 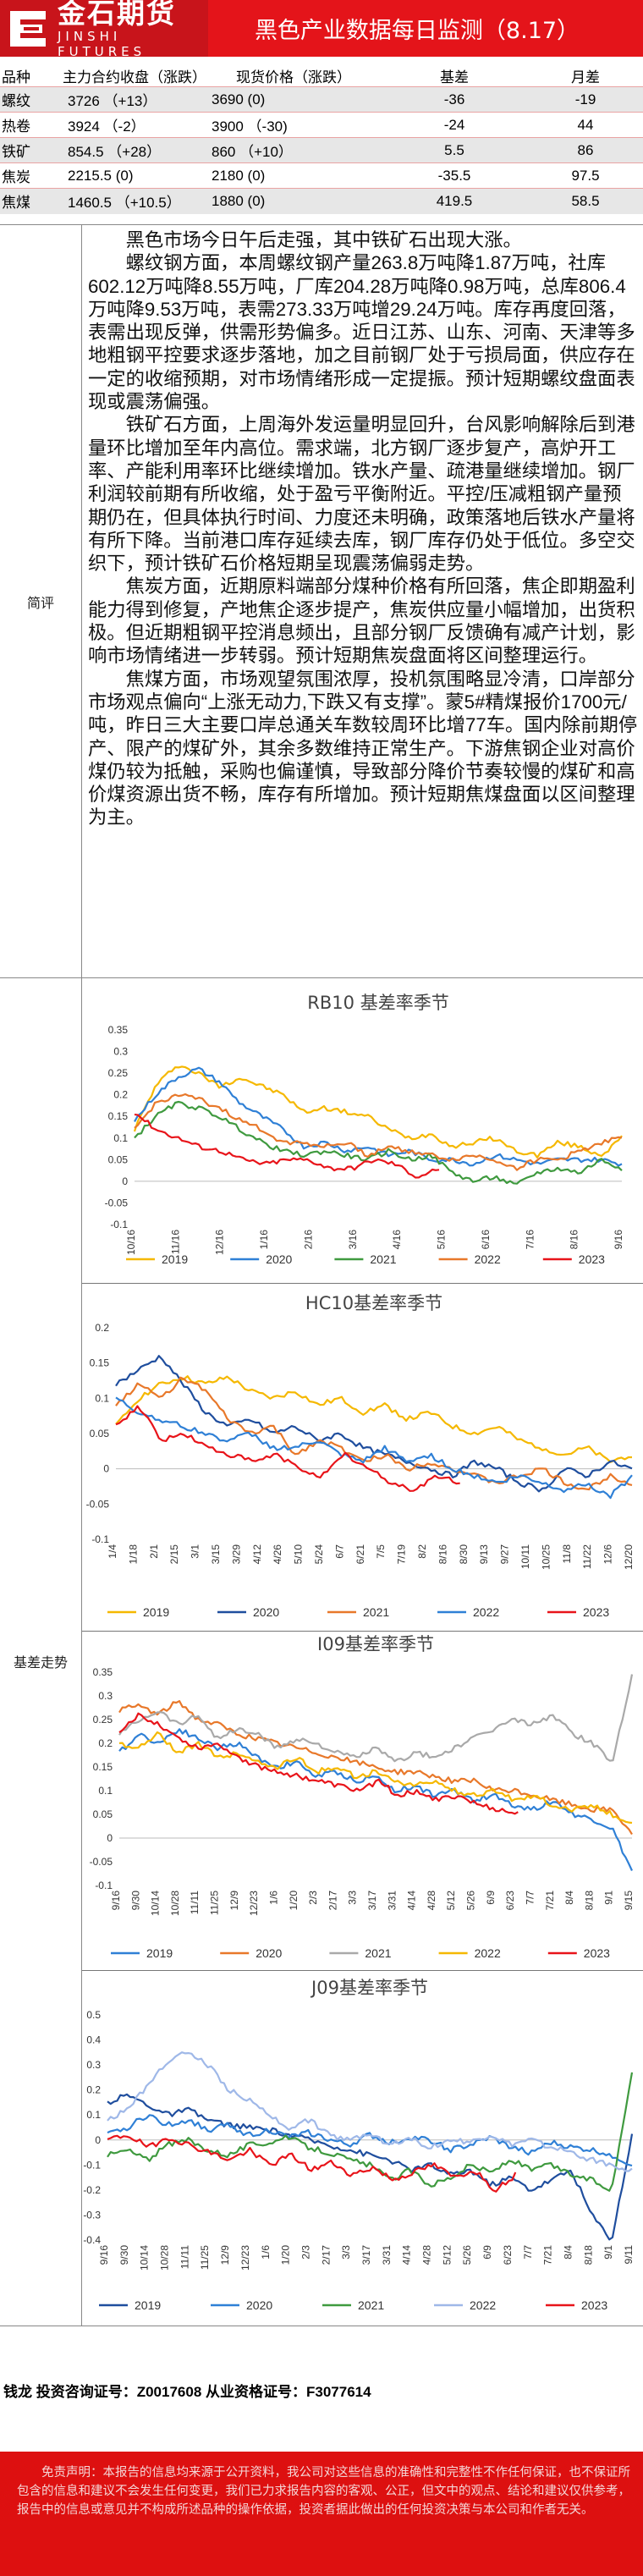 What do you see at coordinates (294, 1901) in the screenshot?
I see `x-tick-label: 1/20` at bounding box center [294, 1901].